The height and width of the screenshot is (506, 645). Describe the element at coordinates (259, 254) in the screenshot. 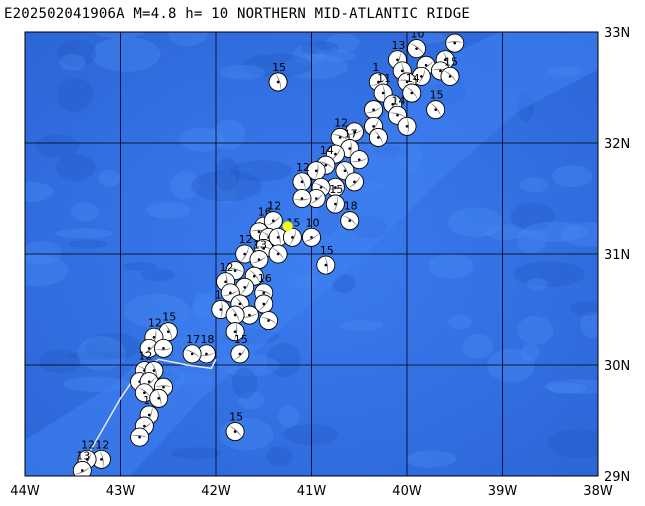

I see `focal-mechanism-beachball: 13` at that location.